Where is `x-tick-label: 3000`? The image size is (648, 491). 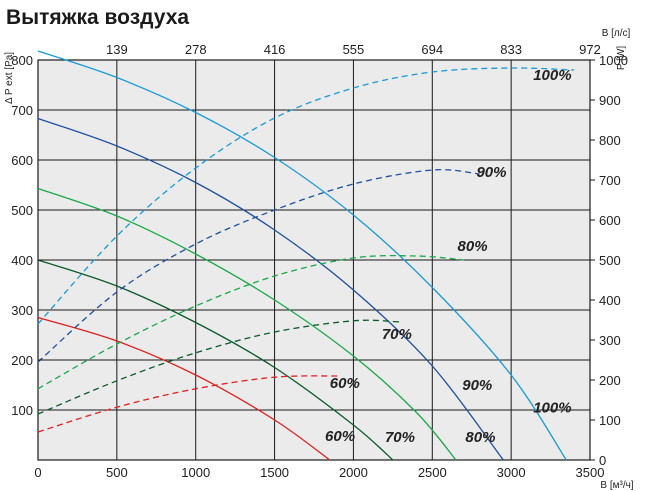 x-tick-label: 3000 is located at coordinates (511, 472).